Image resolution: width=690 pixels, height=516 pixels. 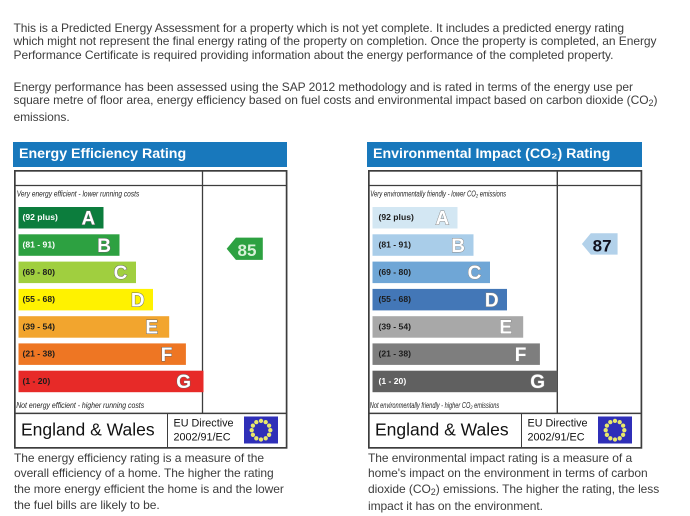 I want to click on svg-text: Energy Efficiency Rating, so click(x=102, y=154).